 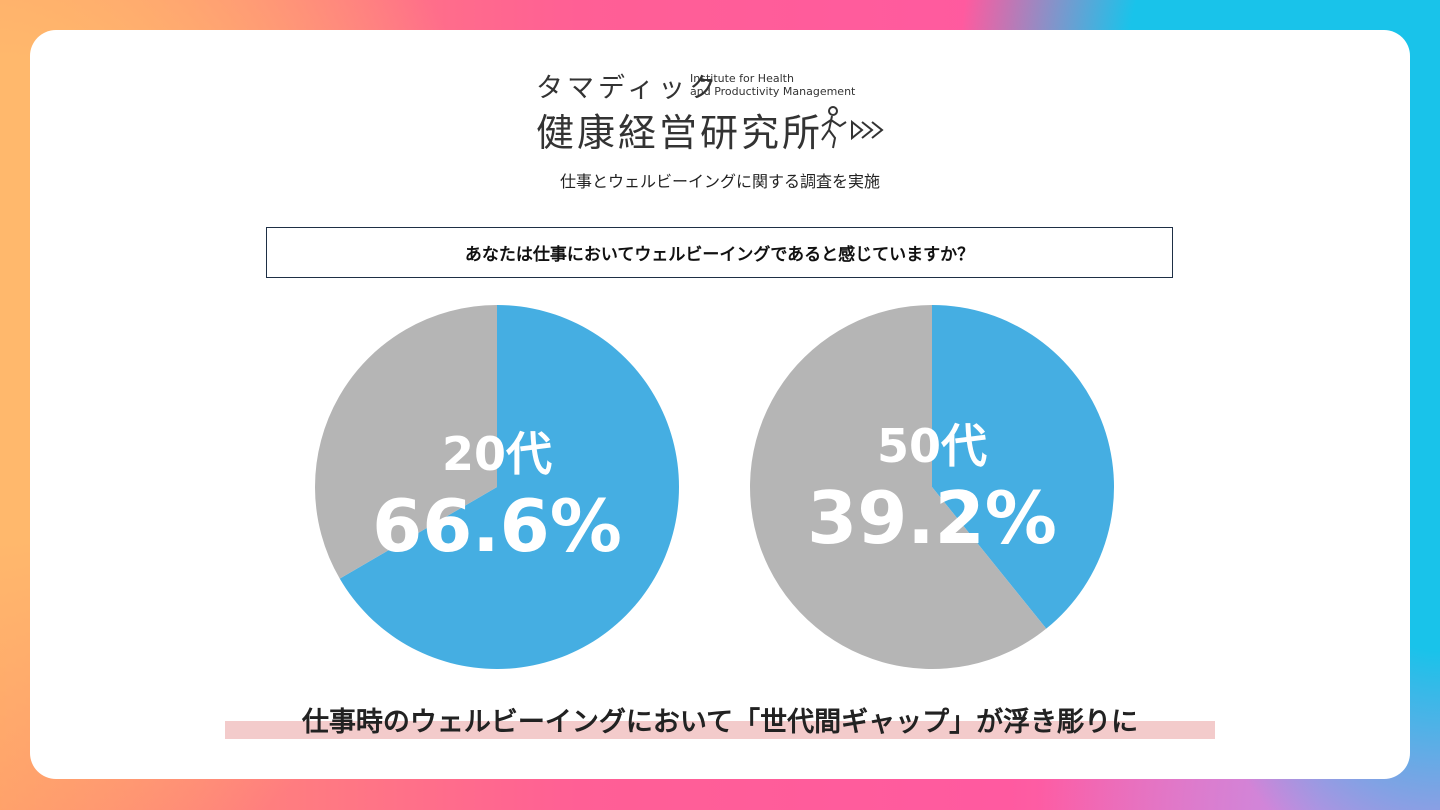 What do you see at coordinates (742, 78) in the screenshot?
I see `logo-english-line1: Institute for Health` at bounding box center [742, 78].